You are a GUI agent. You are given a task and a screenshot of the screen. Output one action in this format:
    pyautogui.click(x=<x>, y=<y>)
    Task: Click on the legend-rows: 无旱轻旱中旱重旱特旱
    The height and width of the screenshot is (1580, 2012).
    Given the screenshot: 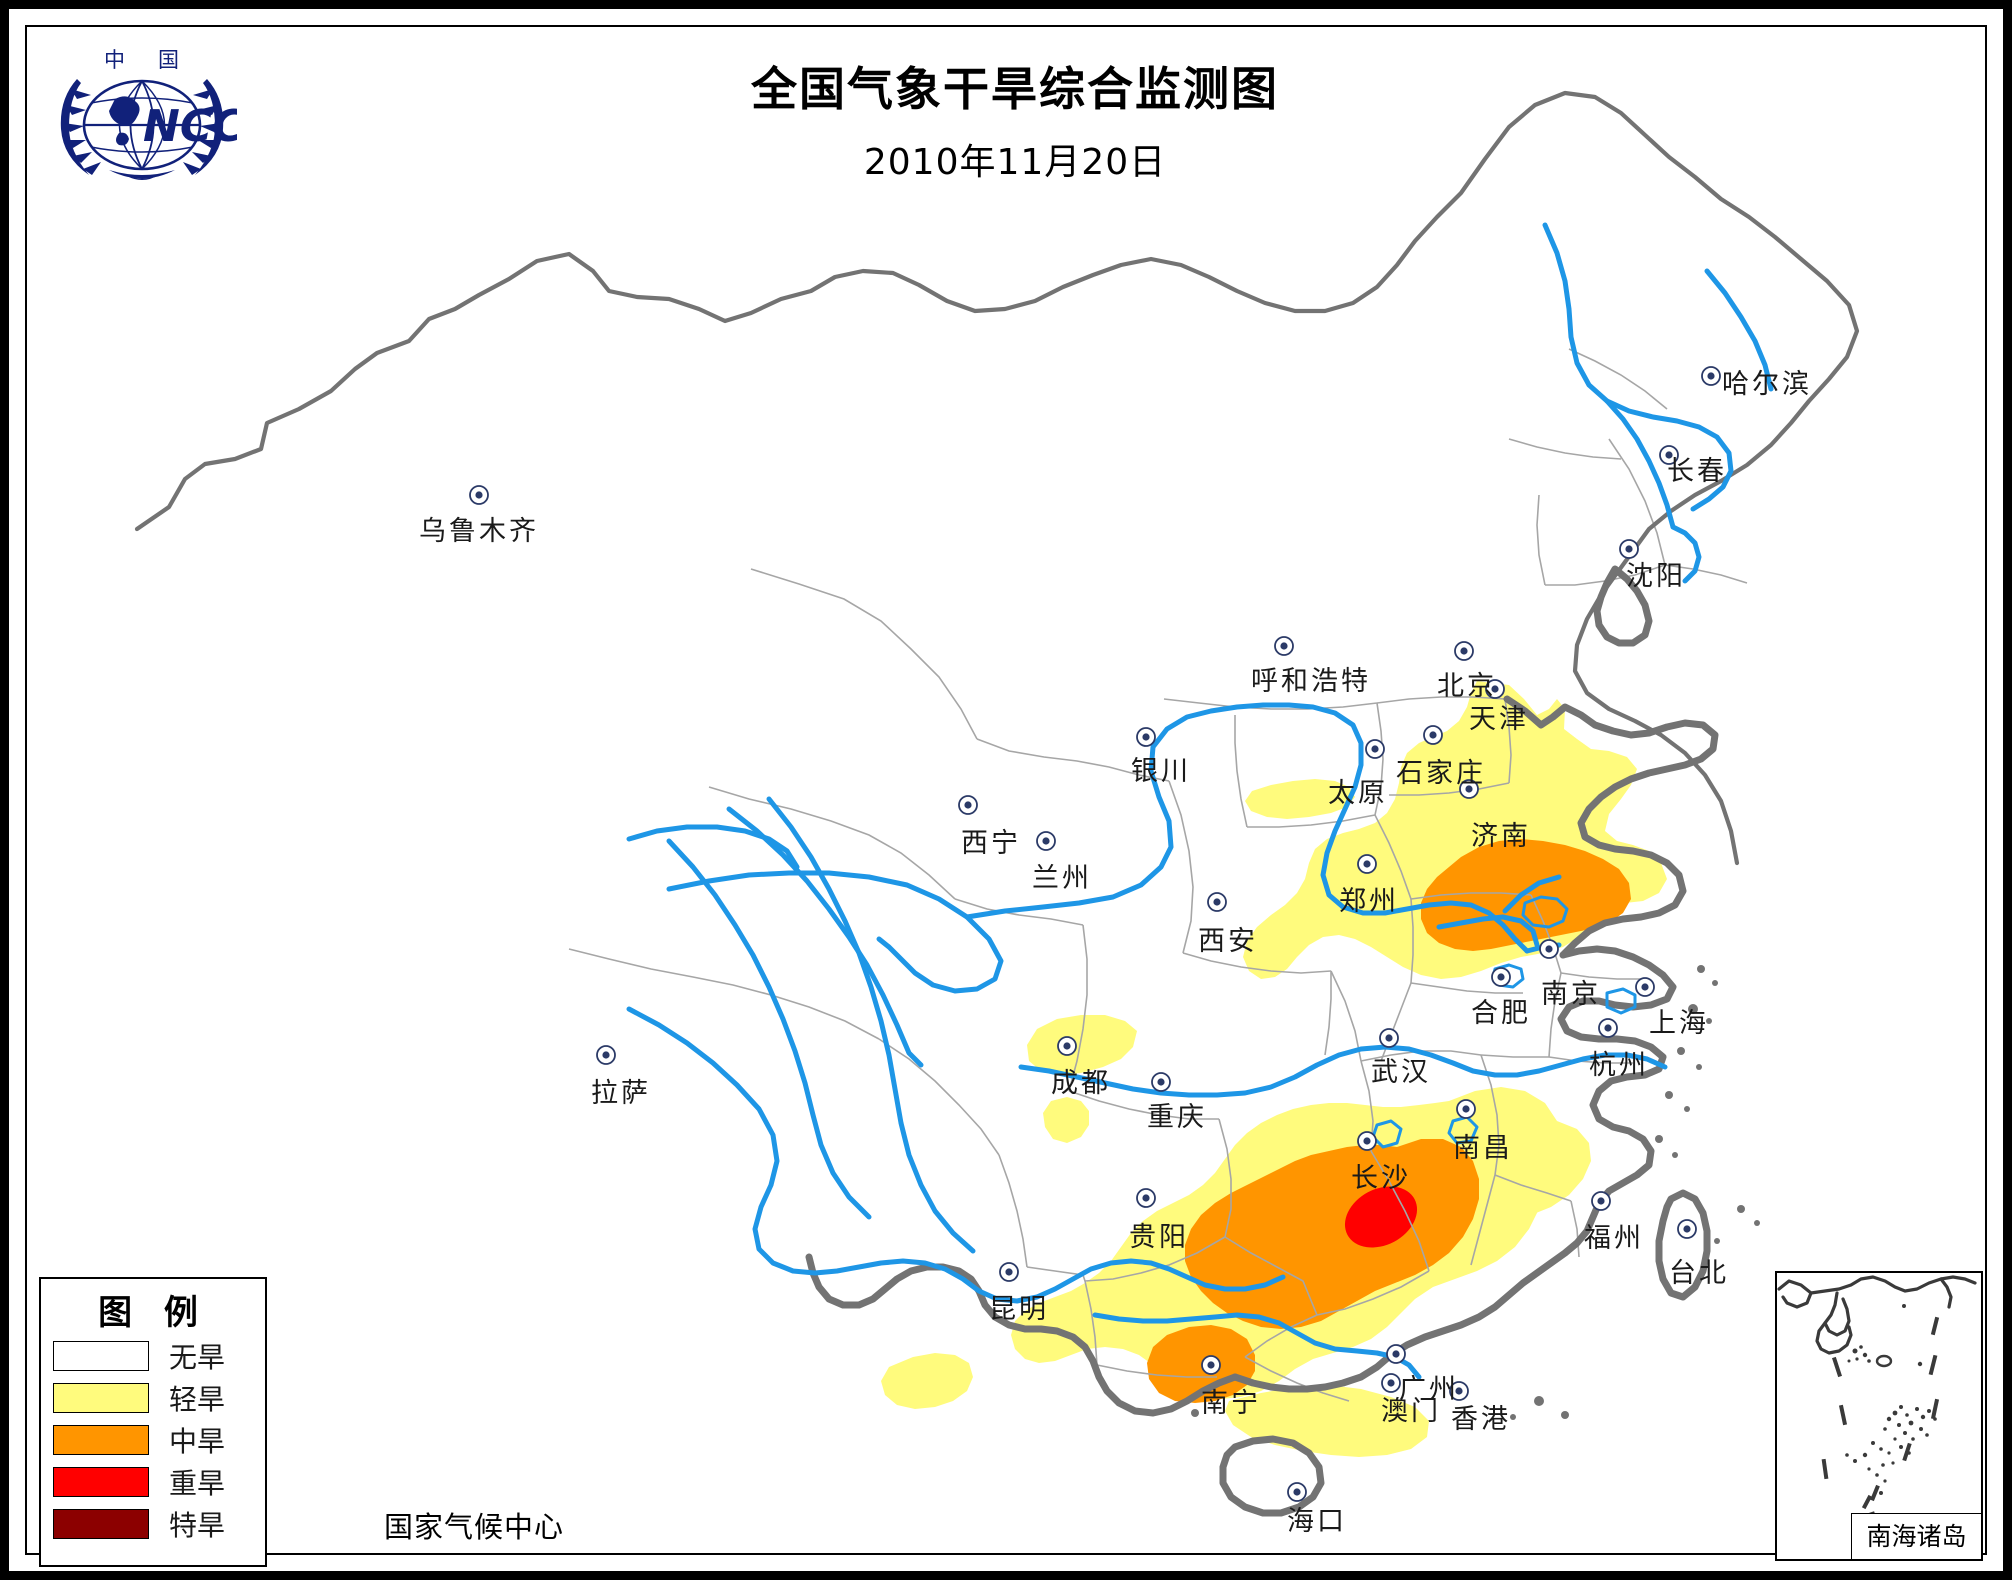 What is the action you would take?
    pyautogui.click(x=153, y=1440)
    